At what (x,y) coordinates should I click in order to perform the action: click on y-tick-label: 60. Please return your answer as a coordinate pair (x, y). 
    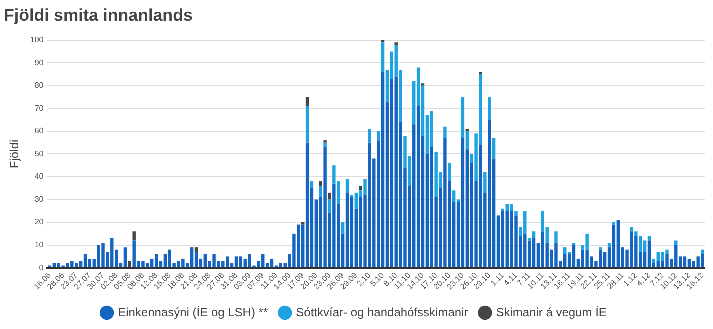
    Looking at the image, I should click on (39, 131).